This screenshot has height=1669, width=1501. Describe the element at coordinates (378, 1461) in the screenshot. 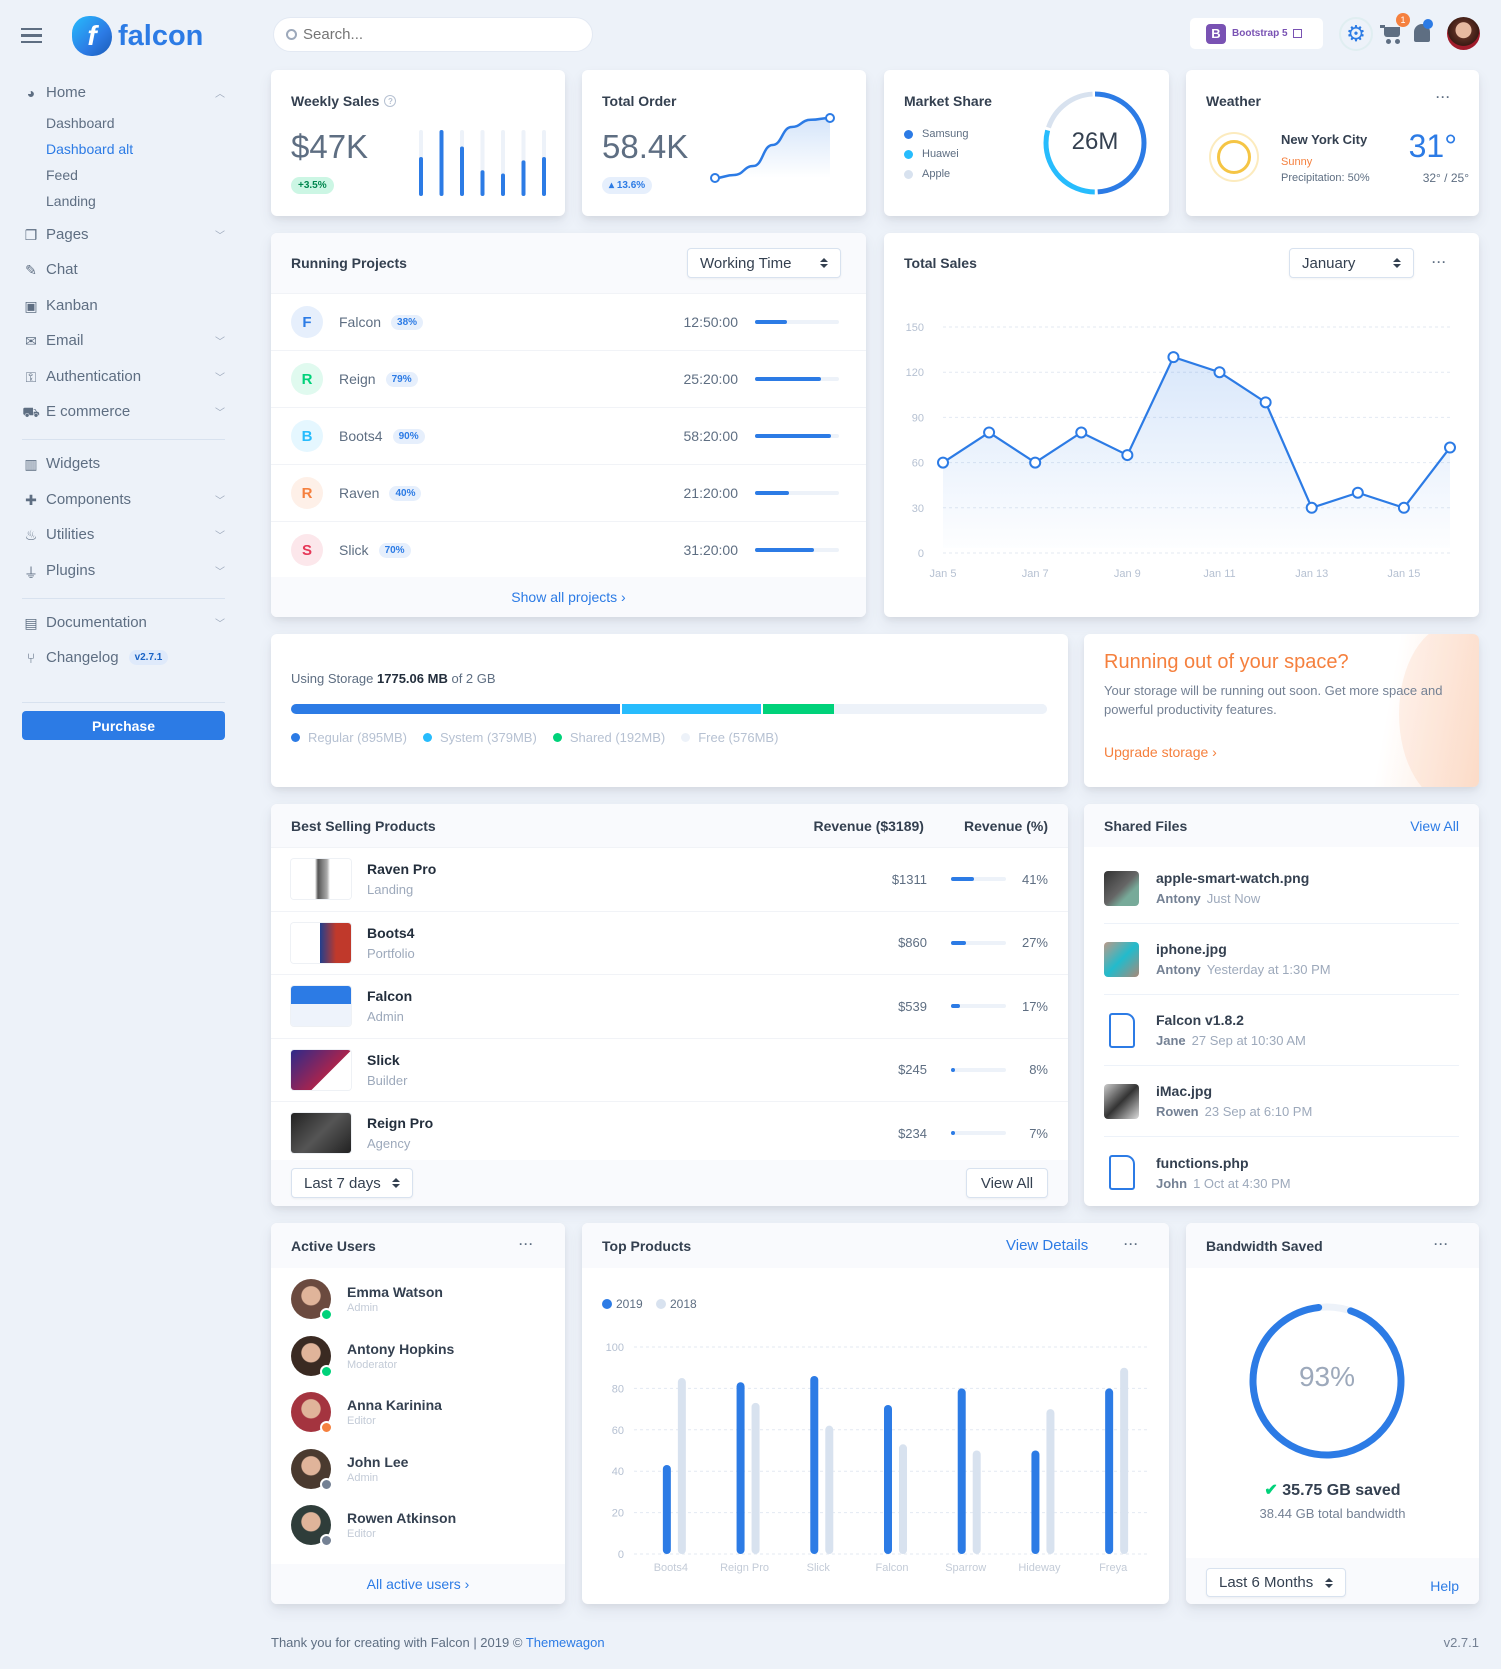

I see `user-name: John Lee` at that location.